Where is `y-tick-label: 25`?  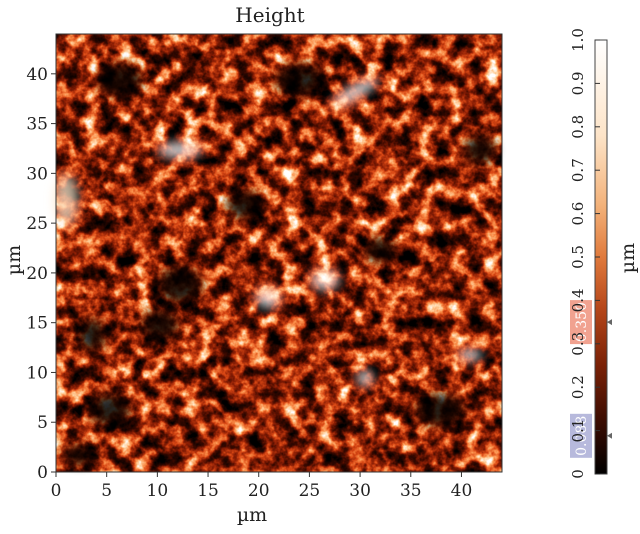
y-tick-label: 25 is located at coordinates (37, 224).